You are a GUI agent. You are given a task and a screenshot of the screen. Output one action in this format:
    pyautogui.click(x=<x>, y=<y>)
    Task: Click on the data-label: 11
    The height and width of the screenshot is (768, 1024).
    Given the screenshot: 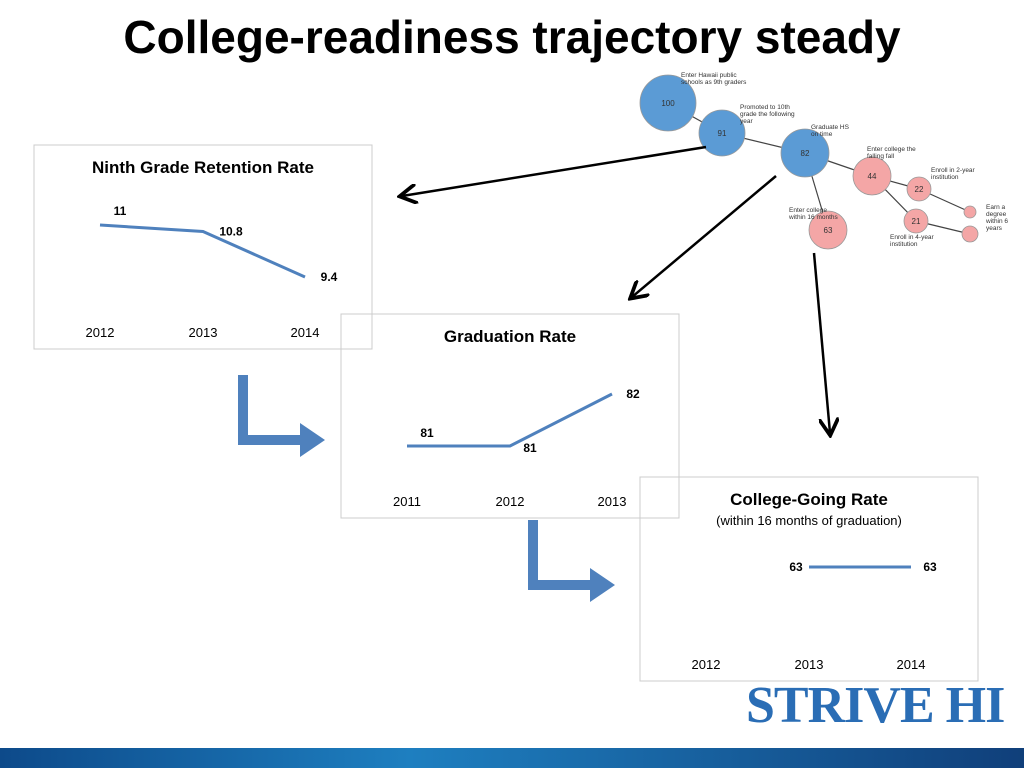 What is the action you would take?
    pyautogui.click(x=120, y=211)
    